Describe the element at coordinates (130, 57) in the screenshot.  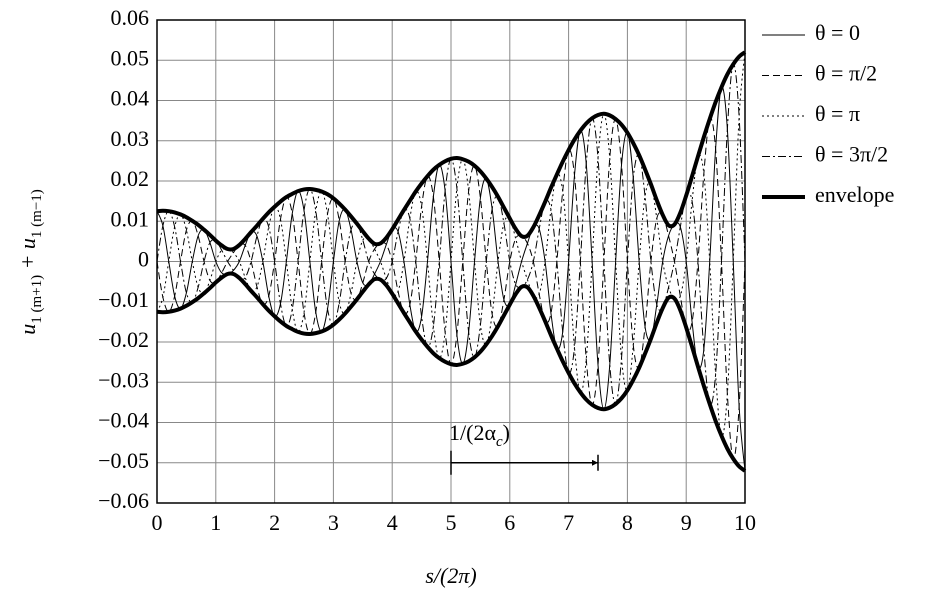
I see `y-tick-label: 0.05` at that location.